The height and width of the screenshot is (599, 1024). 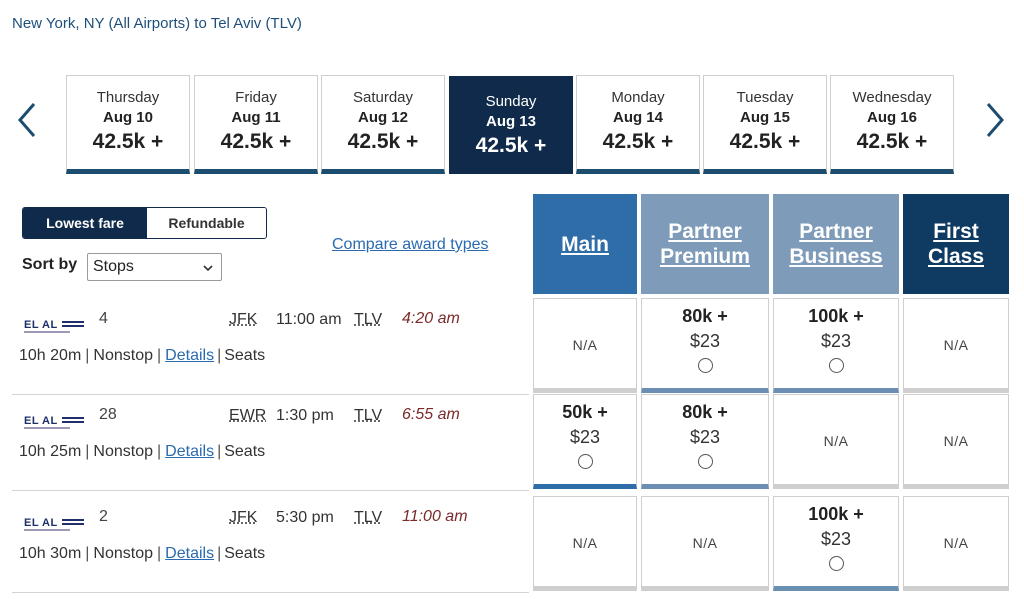 What do you see at coordinates (103, 516) in the screenshot?
I see `flight-number: 2` at bounding box center [103, 516].